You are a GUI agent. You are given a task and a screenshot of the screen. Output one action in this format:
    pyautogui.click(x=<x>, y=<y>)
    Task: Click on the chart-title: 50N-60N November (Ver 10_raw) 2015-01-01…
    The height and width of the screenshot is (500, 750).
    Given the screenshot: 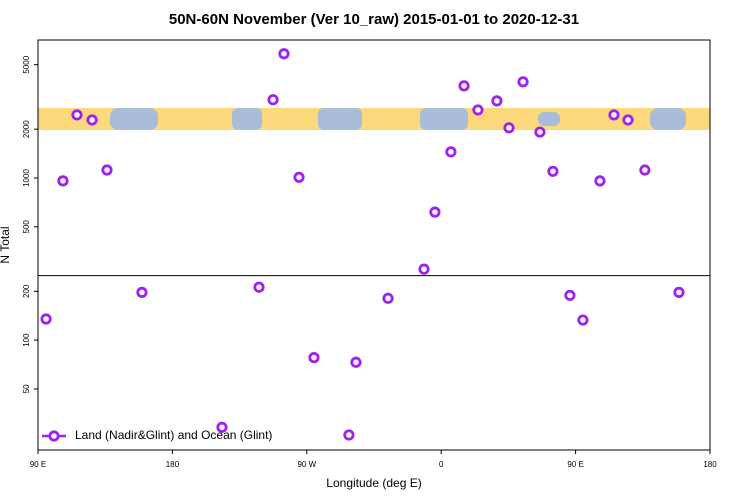 What is the action you would take?
    pyautogui.click(x=374, y=19)
    